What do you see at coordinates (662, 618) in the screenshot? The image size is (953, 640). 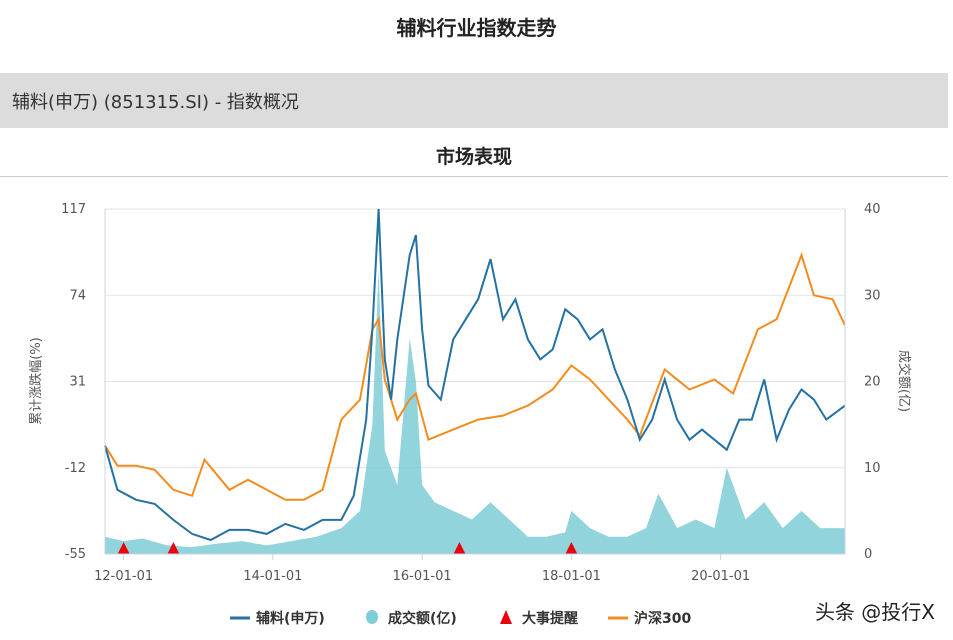 I see `legend-label-hs300: 沪深300` at bounding box center [662, 618].